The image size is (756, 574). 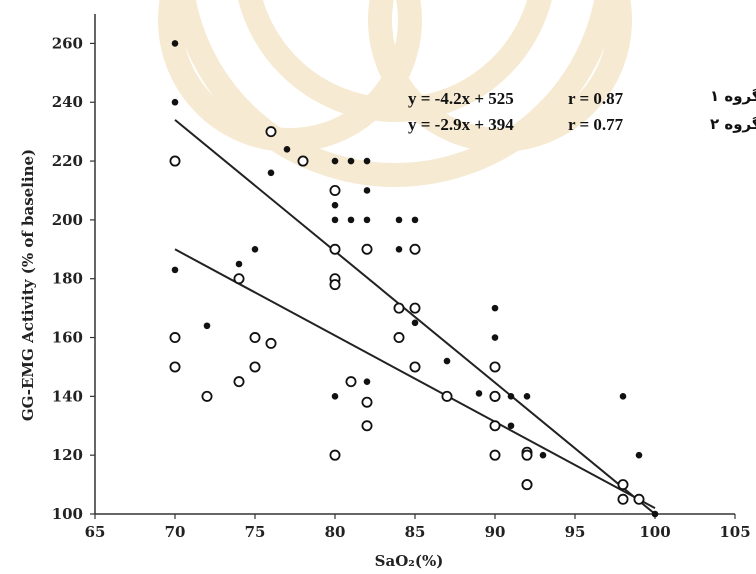 What do you see at coordinates (495, 532) in the screenshot?
I see `x-tick-label: 90` at bounding box center [495, 532].